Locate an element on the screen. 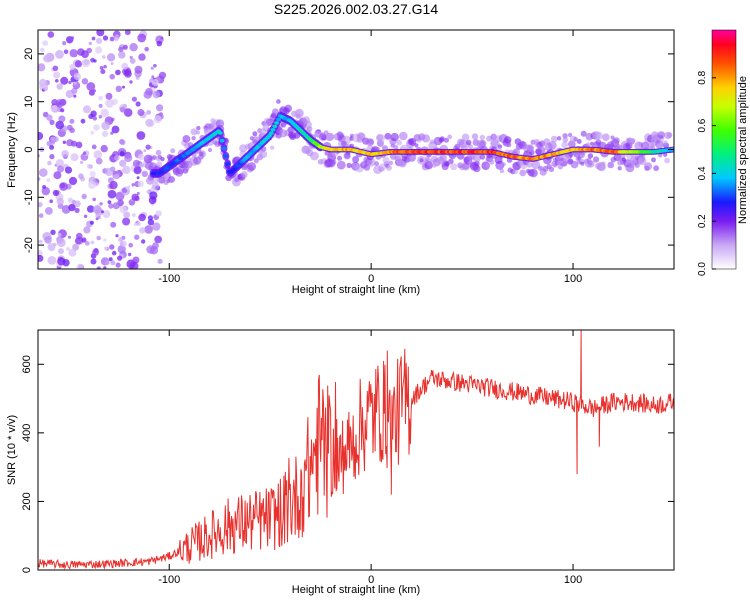  bottom-ytick-label: 200 is located at coordinates (27, 501).